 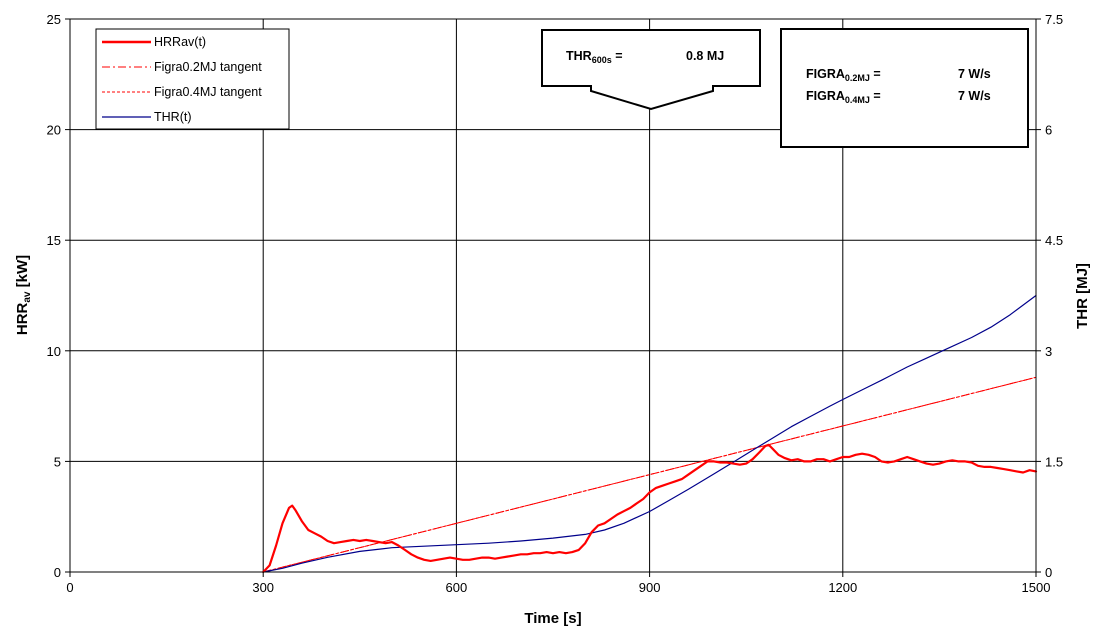 What do you see at coordinates (843, 97) in the screenshot?
I see `figra04-label: FIGRA0.4MJ =` at bounding box center [843, 97].